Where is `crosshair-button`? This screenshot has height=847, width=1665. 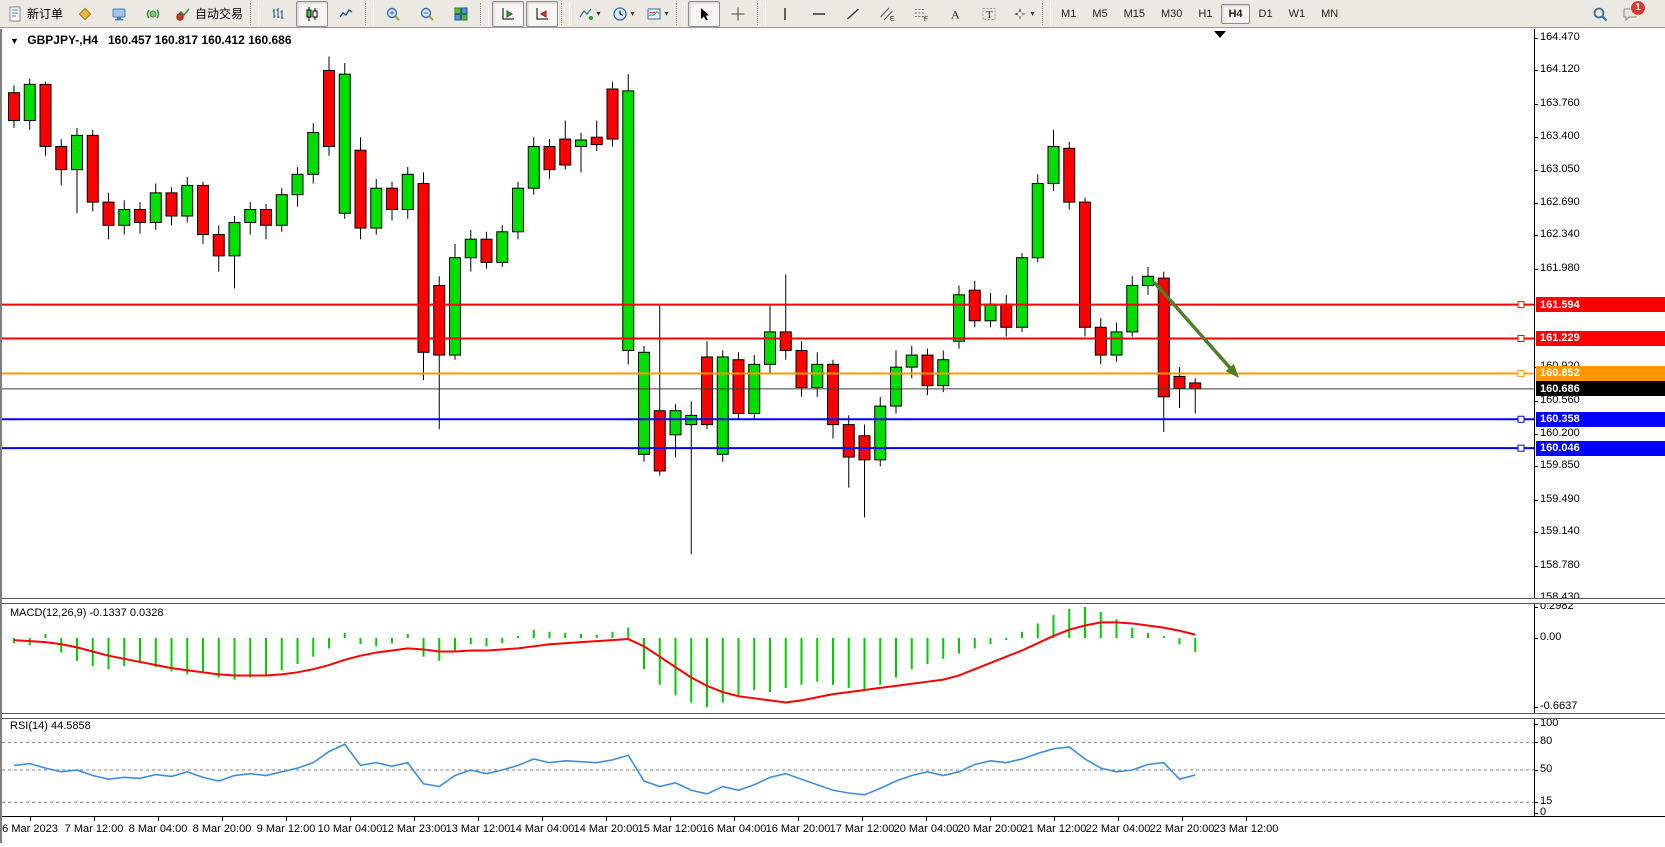 crosshair-button is located at coordinates (738, 14).